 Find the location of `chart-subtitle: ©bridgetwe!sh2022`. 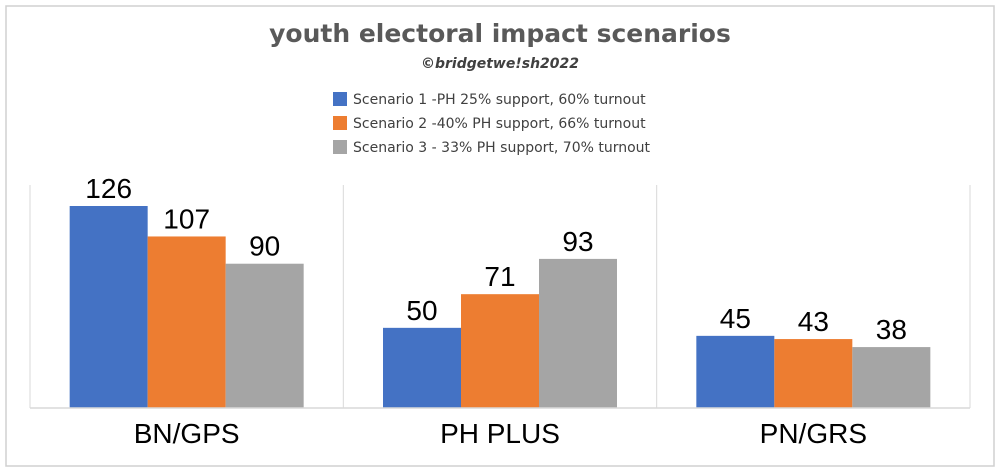

chart-subtitle: ©bridgetwe!sh2022 is located at coordinates (500, 64).